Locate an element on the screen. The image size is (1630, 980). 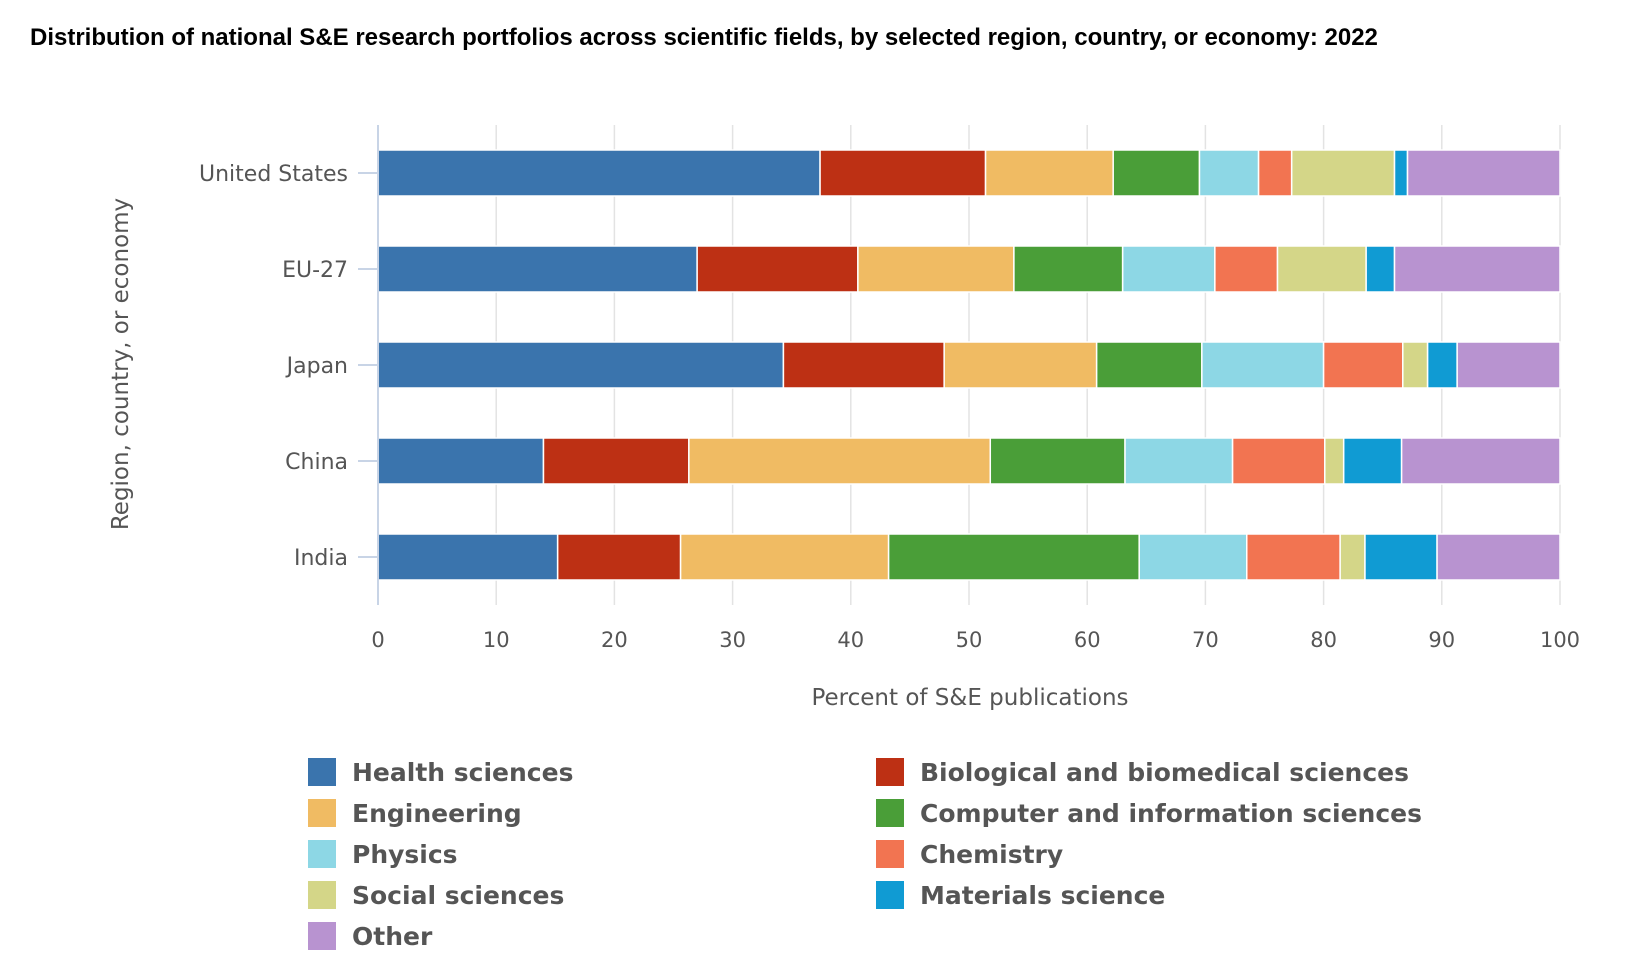
legend-label: Computer and information sciences is located at coordinates (1171, 813).